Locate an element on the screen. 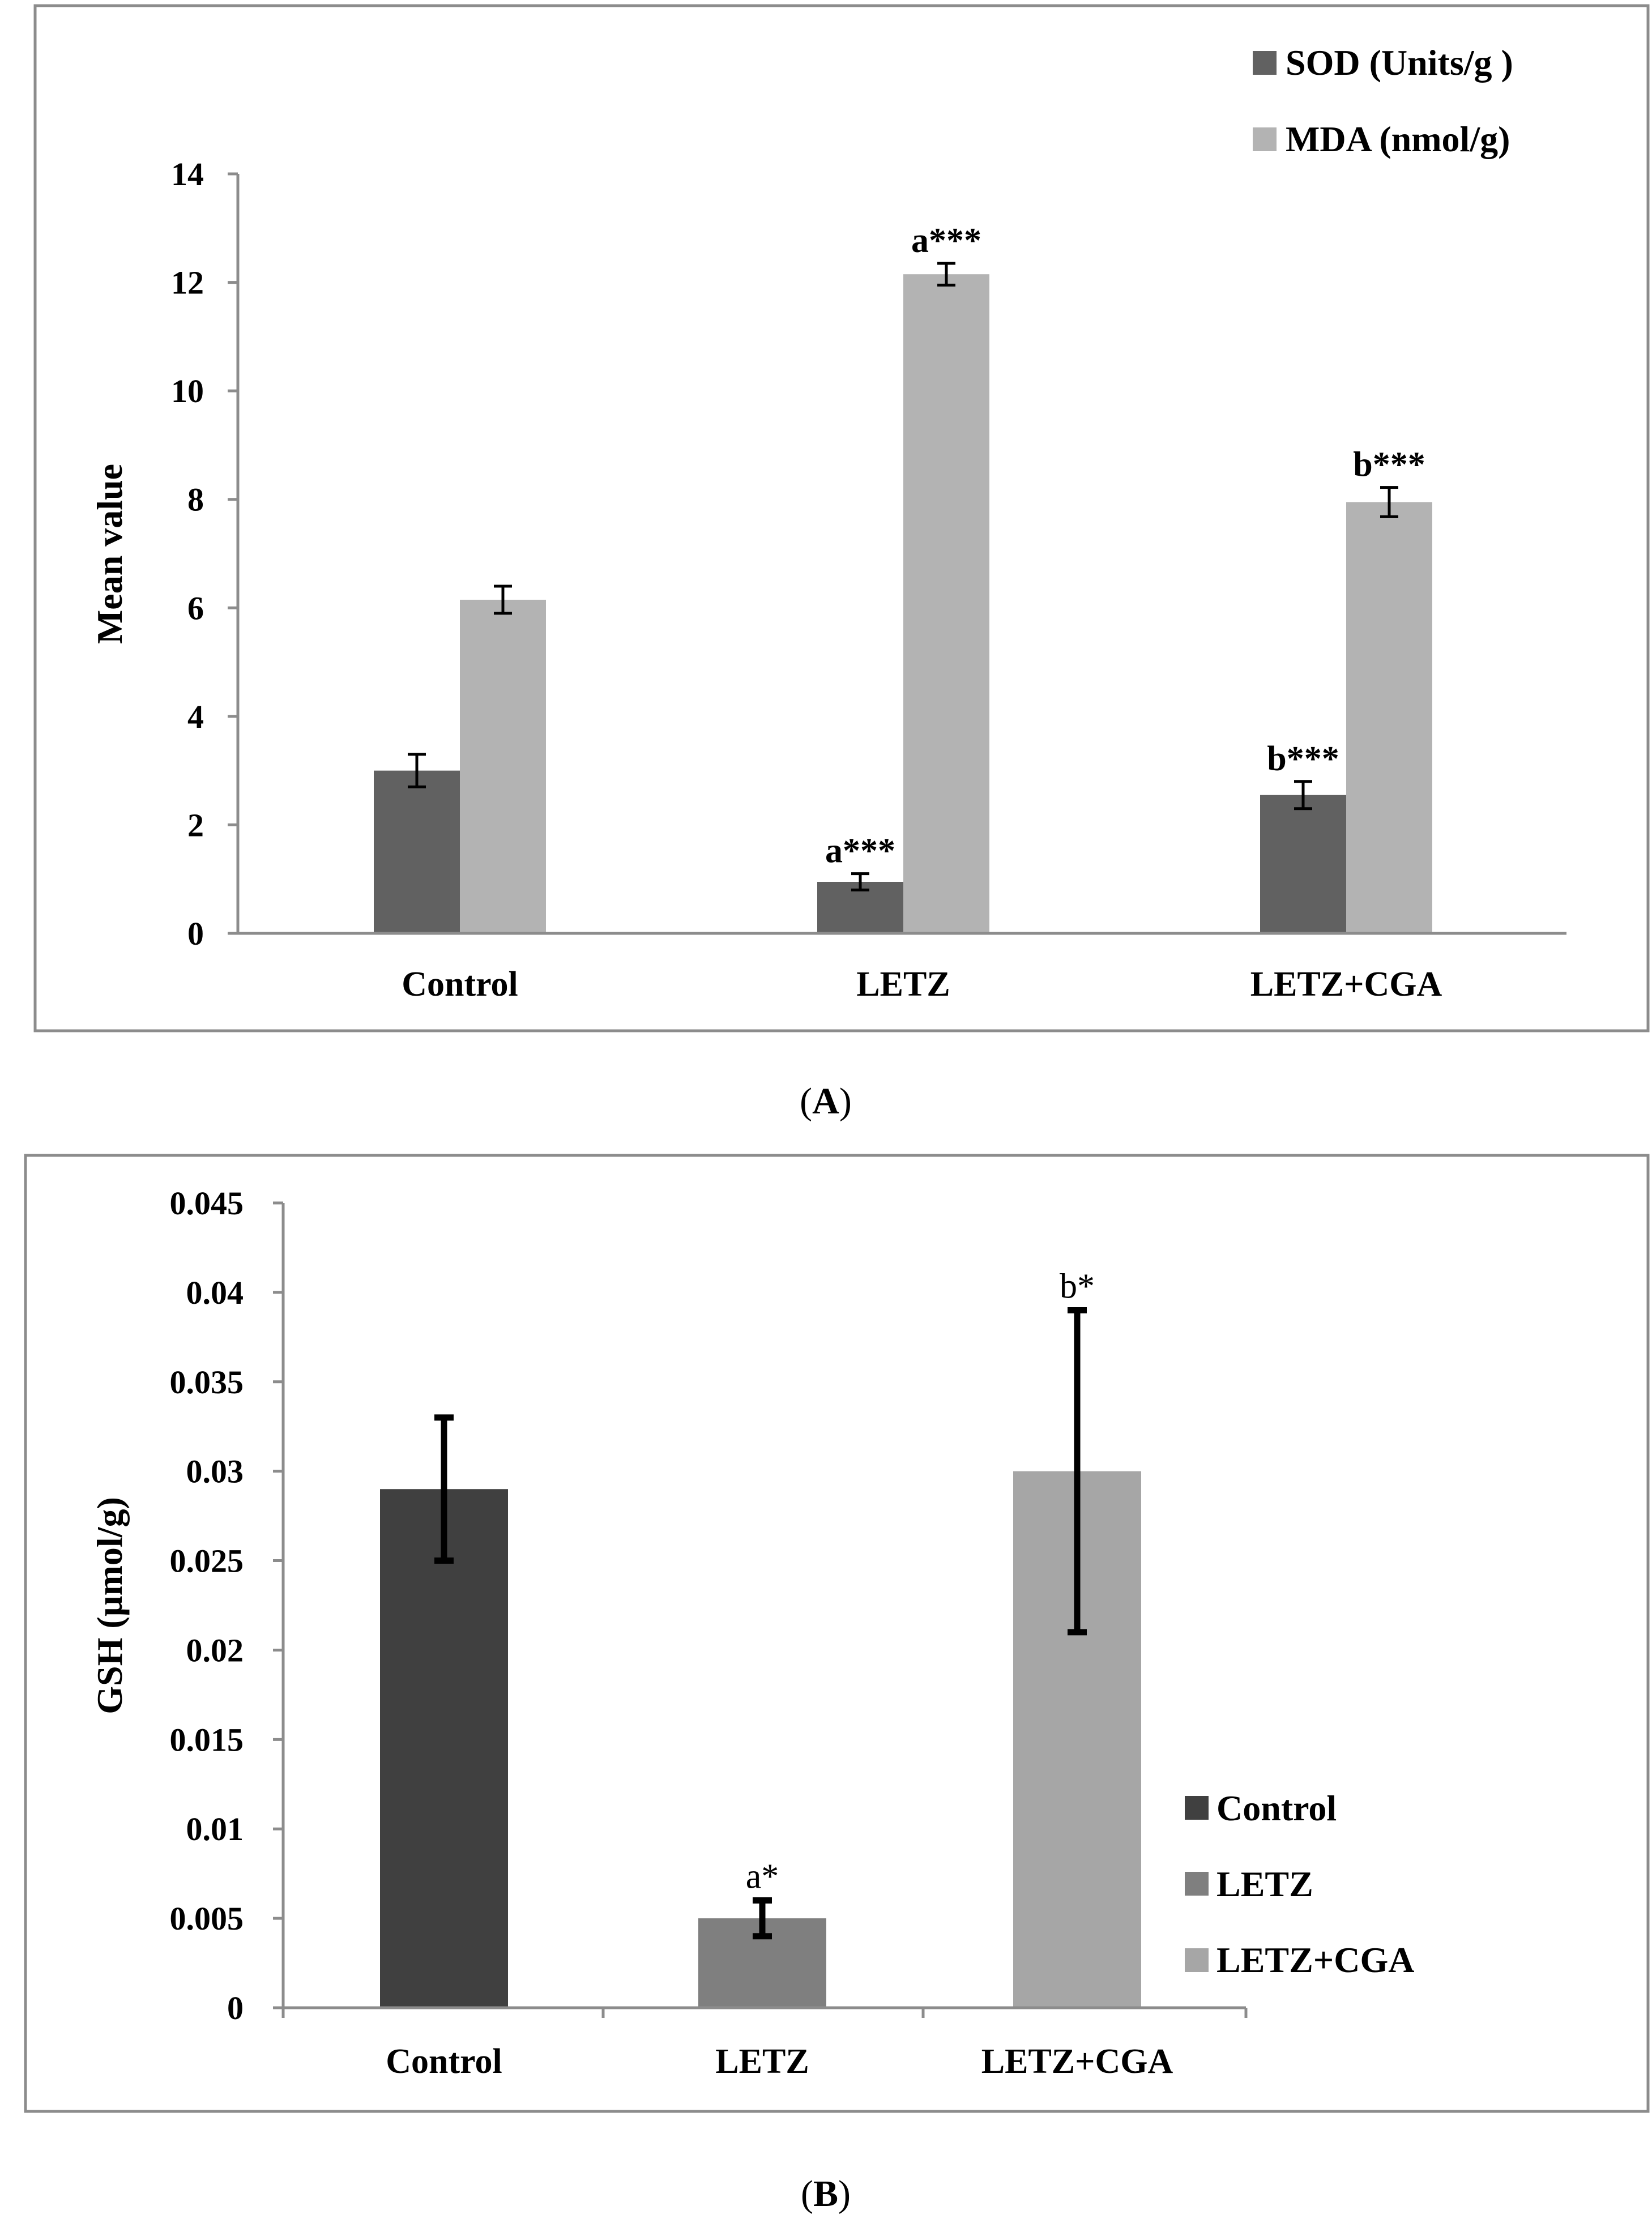  legend-label-sod: SOD (Units/g ) is located at coordinates (1400, 62).